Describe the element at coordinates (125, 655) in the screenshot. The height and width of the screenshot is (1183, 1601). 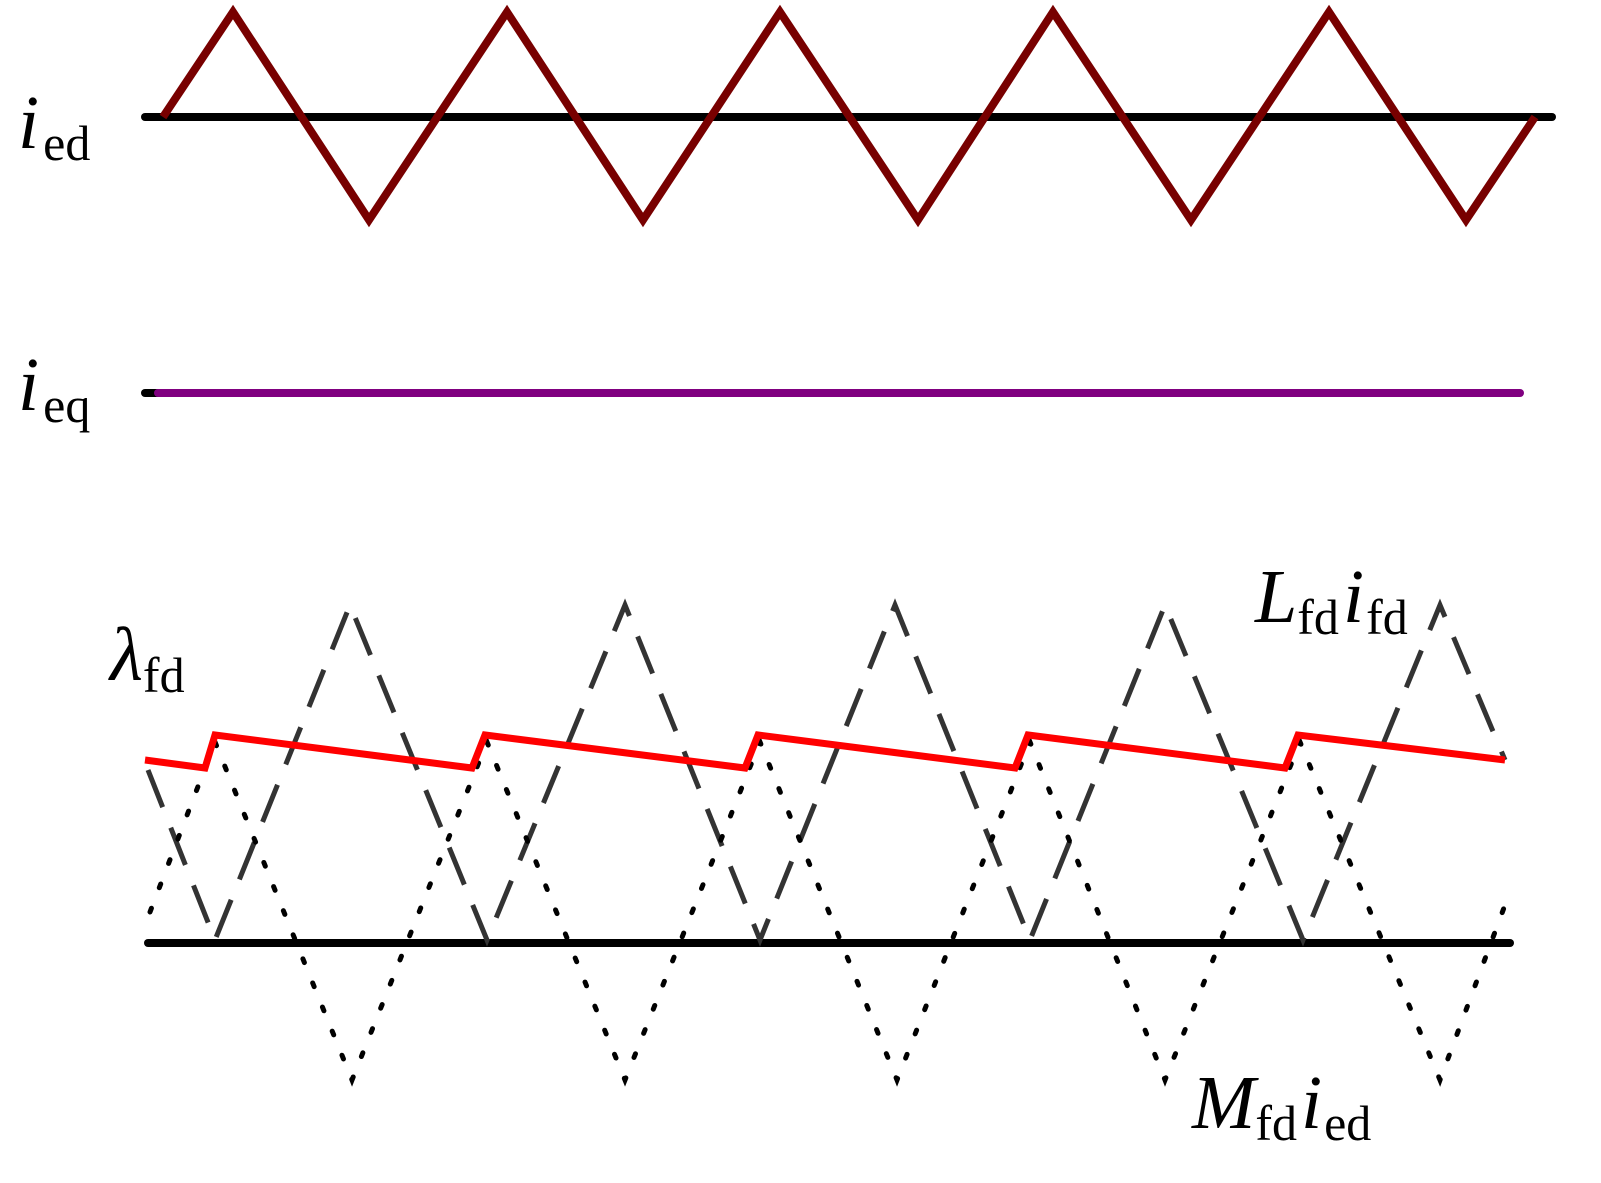
I see `symbol: λ` at that location.